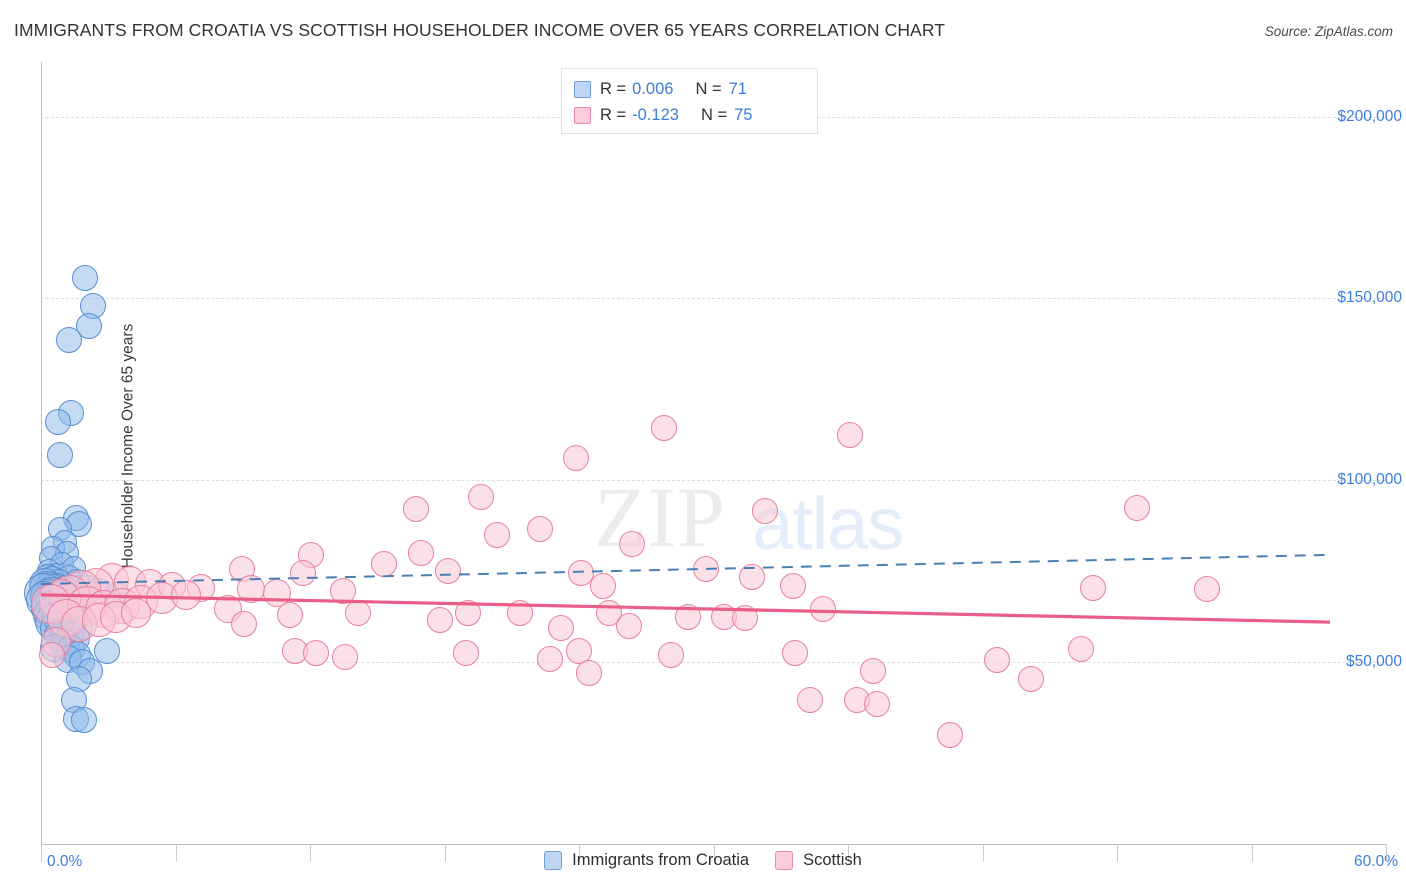  I want to click on y-tick-label: $100,000, so click(1369, 480).